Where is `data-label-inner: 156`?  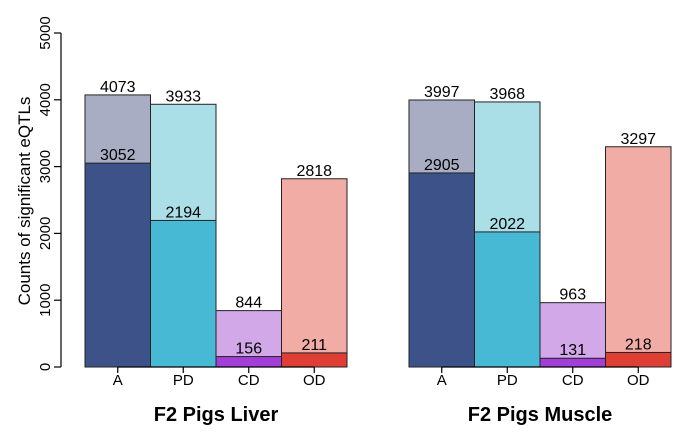
data-label-inner: 156 is located at coordinates (248, 349).